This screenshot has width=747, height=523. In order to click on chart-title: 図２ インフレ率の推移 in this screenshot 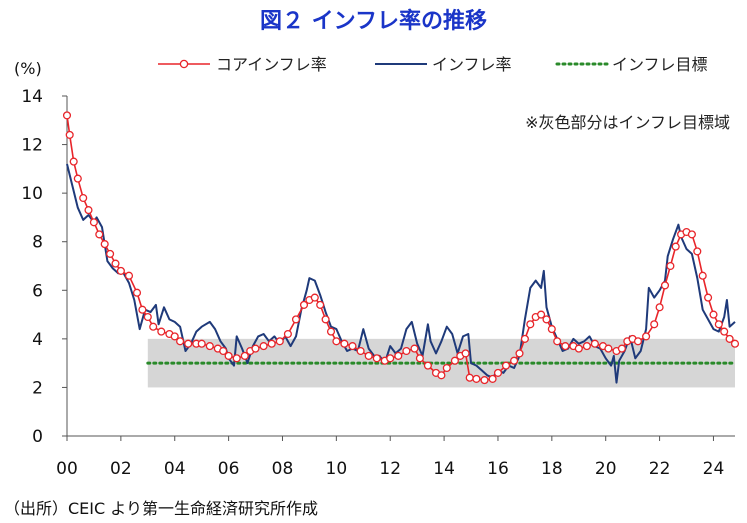, I will do `click(373, 21)`.